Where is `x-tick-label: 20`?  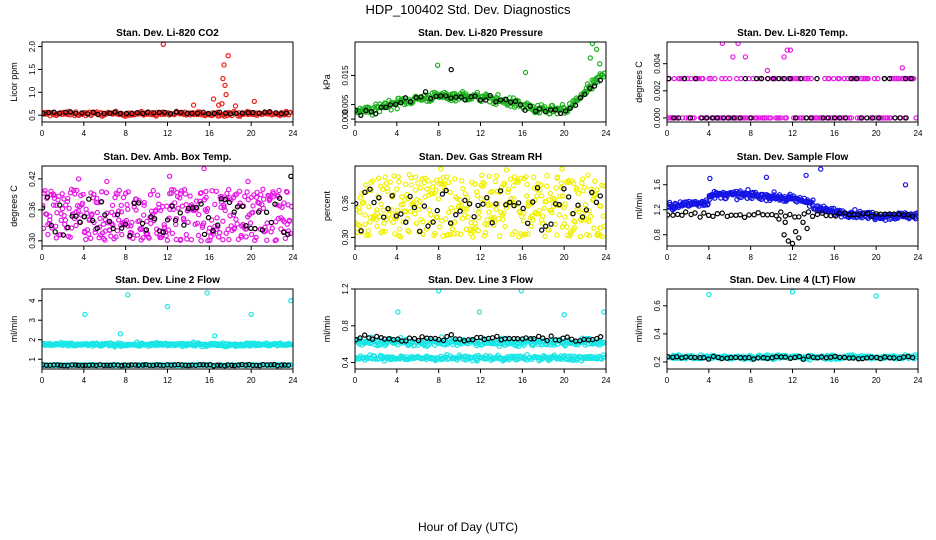
x-tick-label: 20 is located at coordinates (251, 257).